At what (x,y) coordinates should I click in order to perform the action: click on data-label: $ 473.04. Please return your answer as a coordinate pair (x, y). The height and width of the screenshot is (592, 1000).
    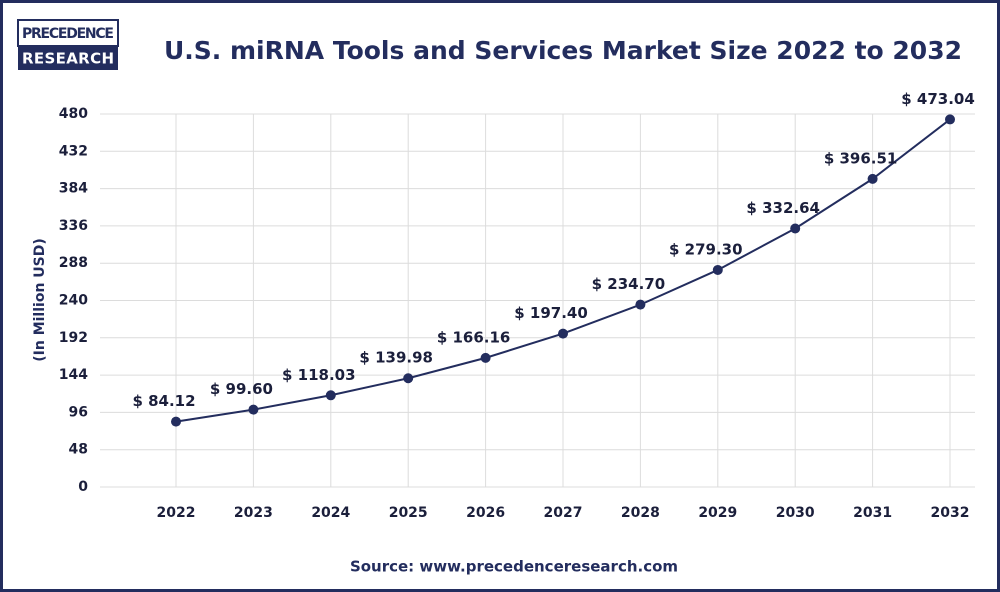
    Looking at the image, I should click on (938, 99).